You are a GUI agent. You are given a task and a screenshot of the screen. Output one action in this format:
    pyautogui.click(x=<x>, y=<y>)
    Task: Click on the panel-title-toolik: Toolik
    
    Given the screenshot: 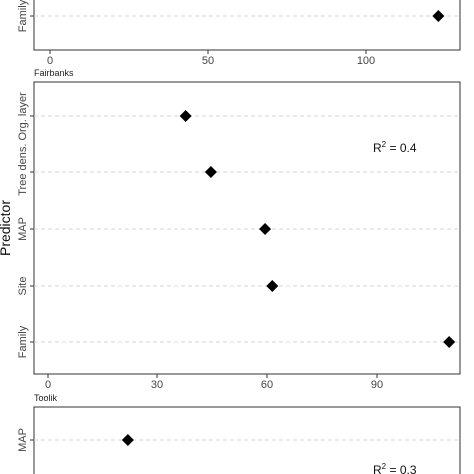 What is the action you would take?
    pyautogui.click(x=46, y=398)
    